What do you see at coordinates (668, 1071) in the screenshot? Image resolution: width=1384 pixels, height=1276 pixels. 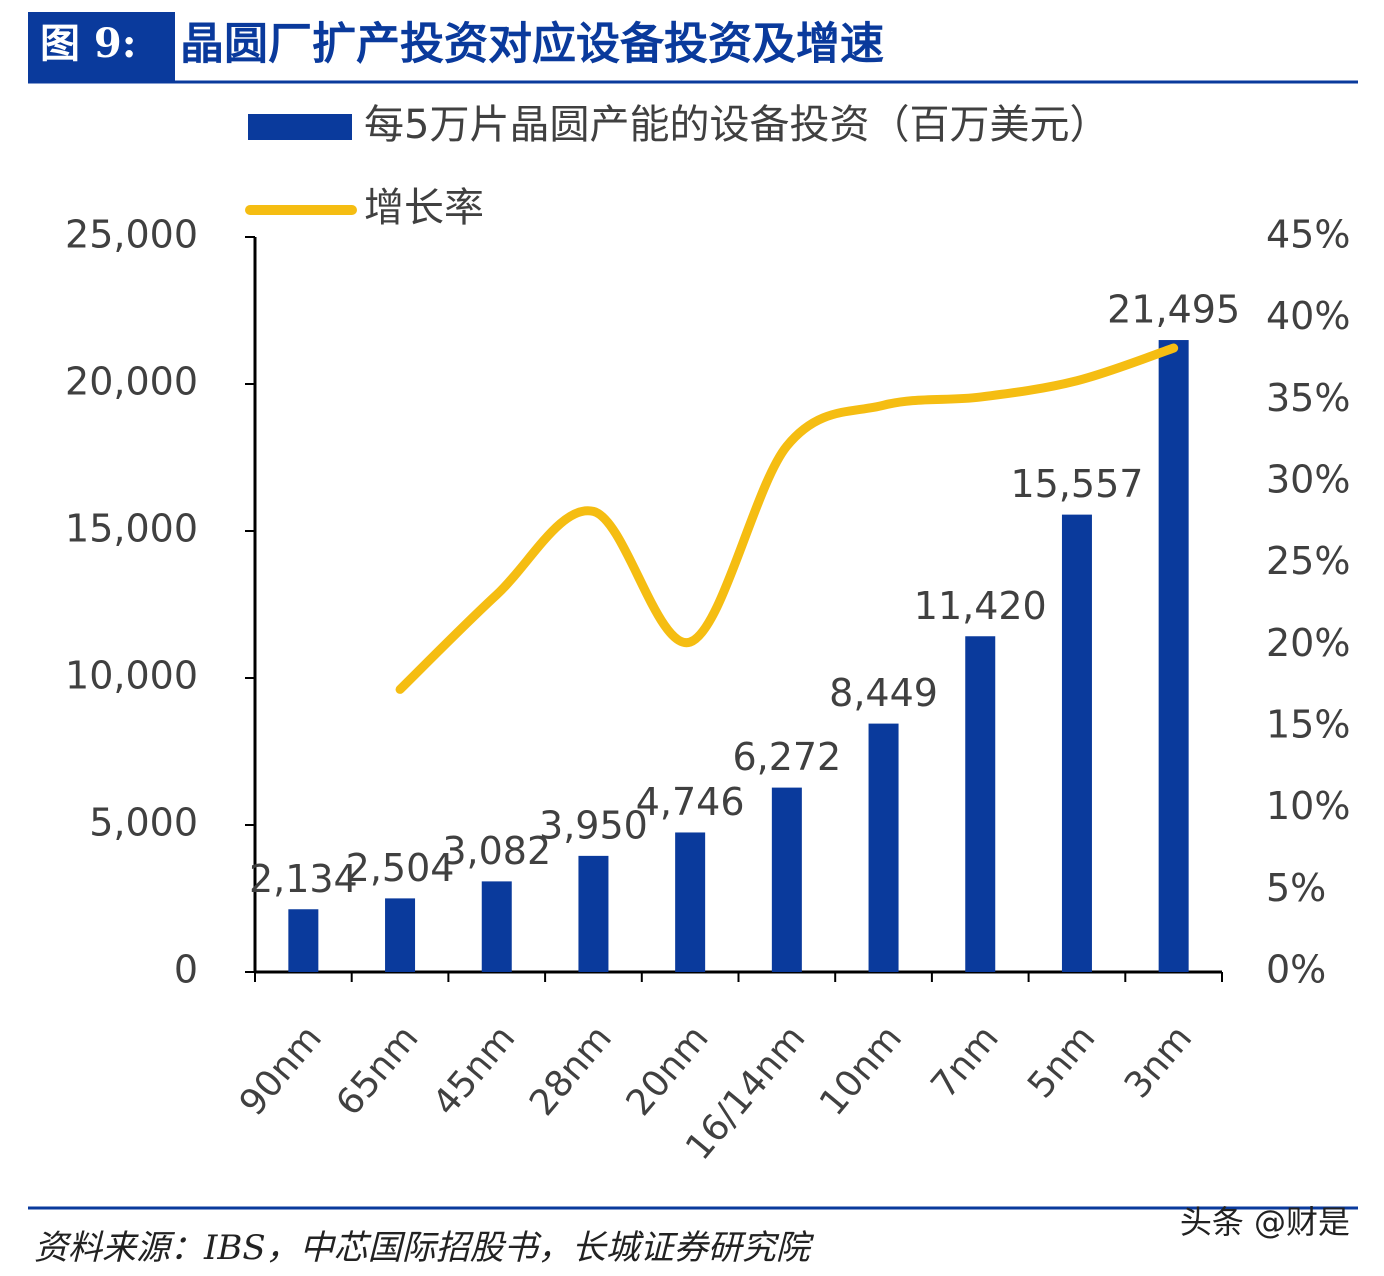 I see `x-tick-label: 20nm` at bounding box center [668, 1071].